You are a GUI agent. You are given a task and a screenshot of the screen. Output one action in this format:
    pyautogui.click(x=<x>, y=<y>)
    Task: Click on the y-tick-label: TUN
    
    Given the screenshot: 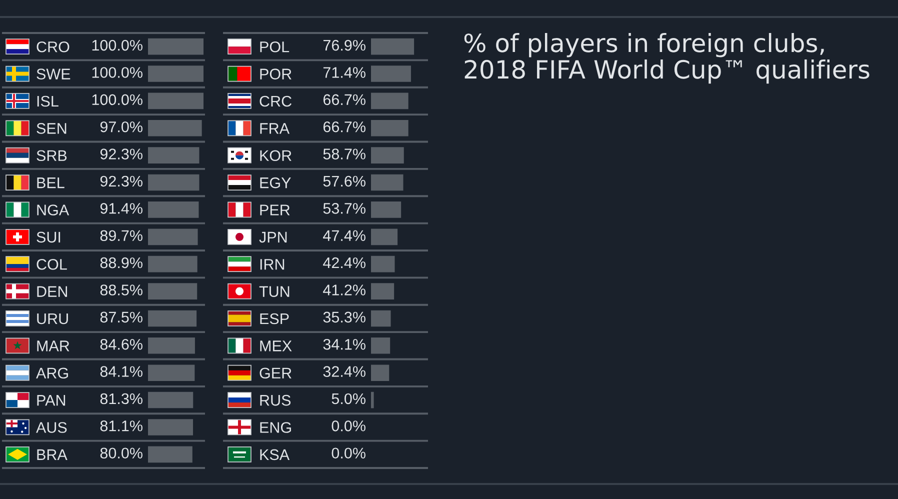 What is the action you would take?
    pyautogui.click(x=274, y=291)
    